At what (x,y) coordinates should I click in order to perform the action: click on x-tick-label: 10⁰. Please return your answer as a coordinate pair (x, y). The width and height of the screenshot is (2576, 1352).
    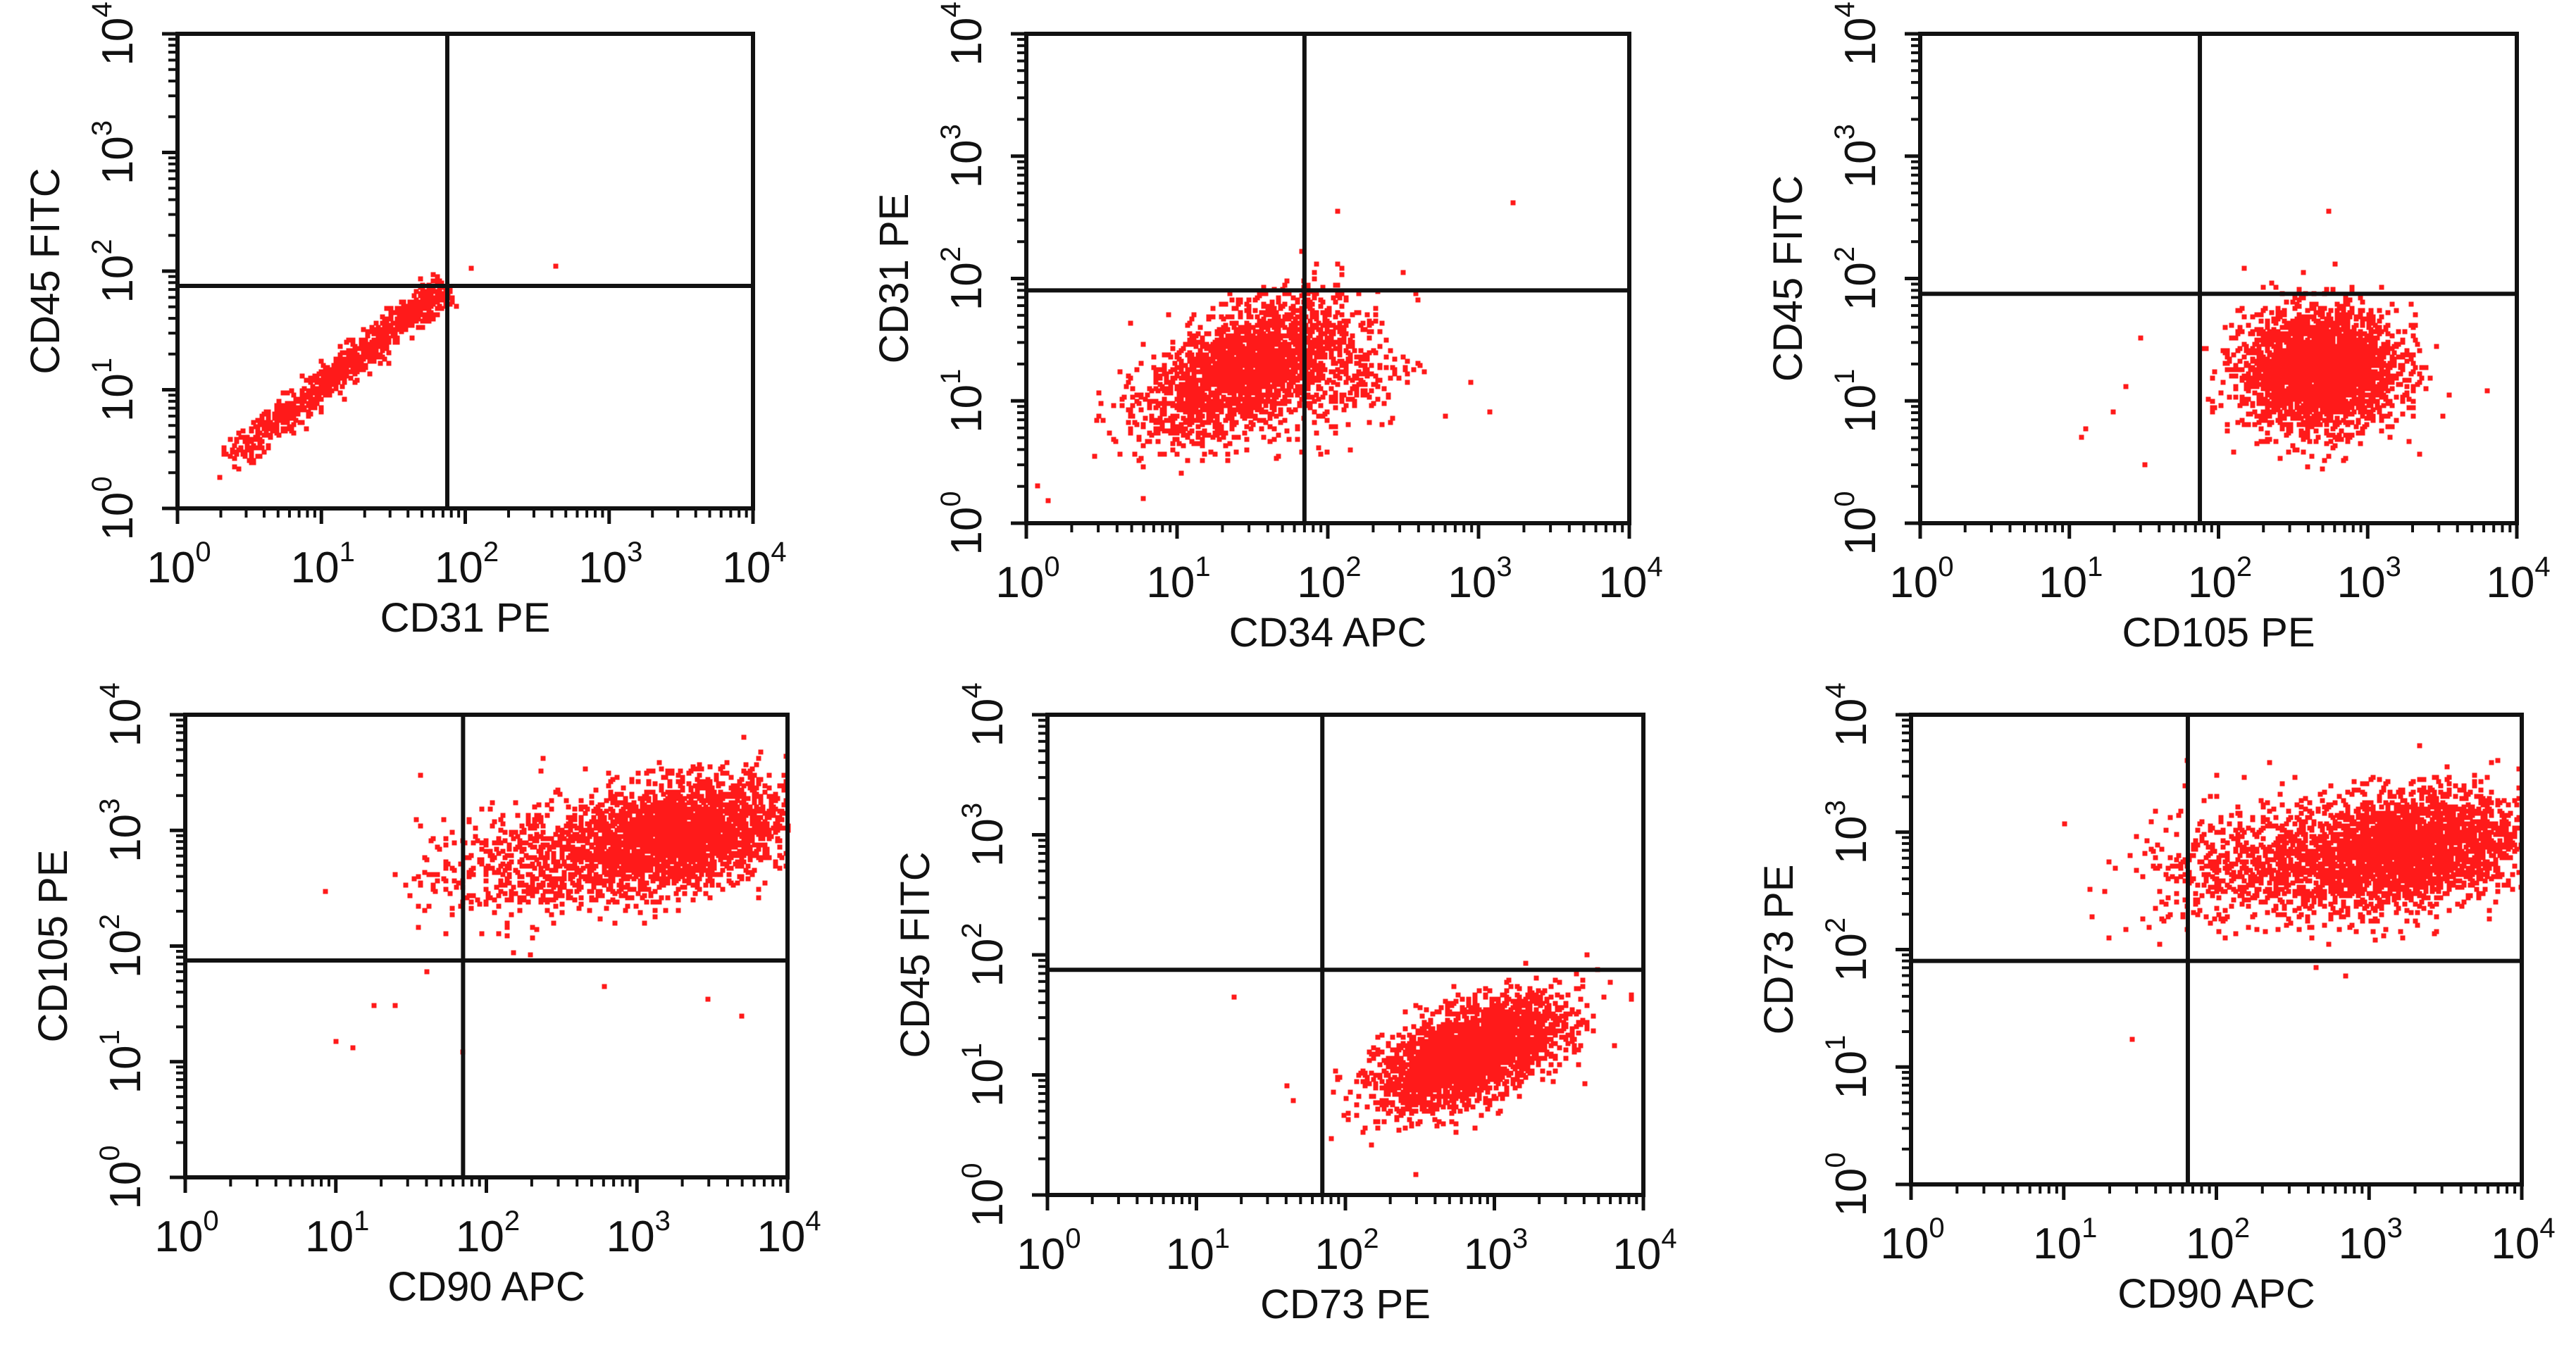
    Looking at the image, I should click on (179, 564).